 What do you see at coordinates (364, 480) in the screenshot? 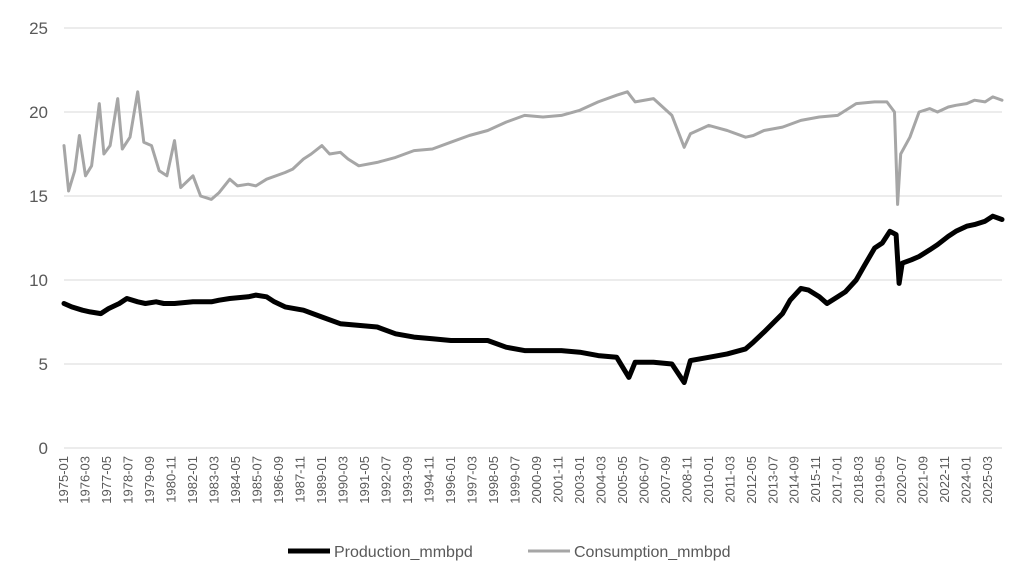
I see `x-tick-label: 1991-05` at bounding box center [364, 480].